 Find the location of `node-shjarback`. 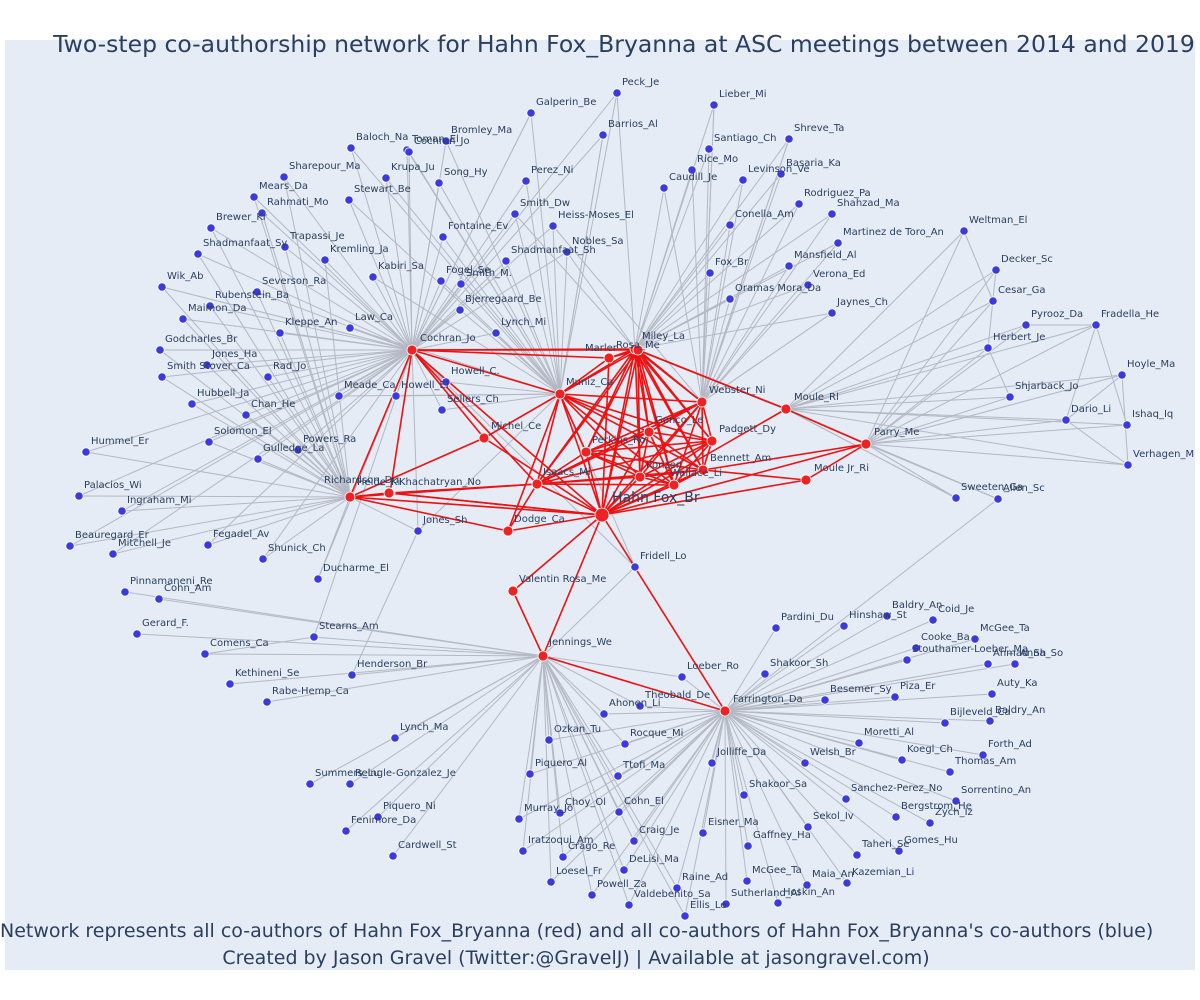

node-shjarback is located at coordinates (1010, 397).